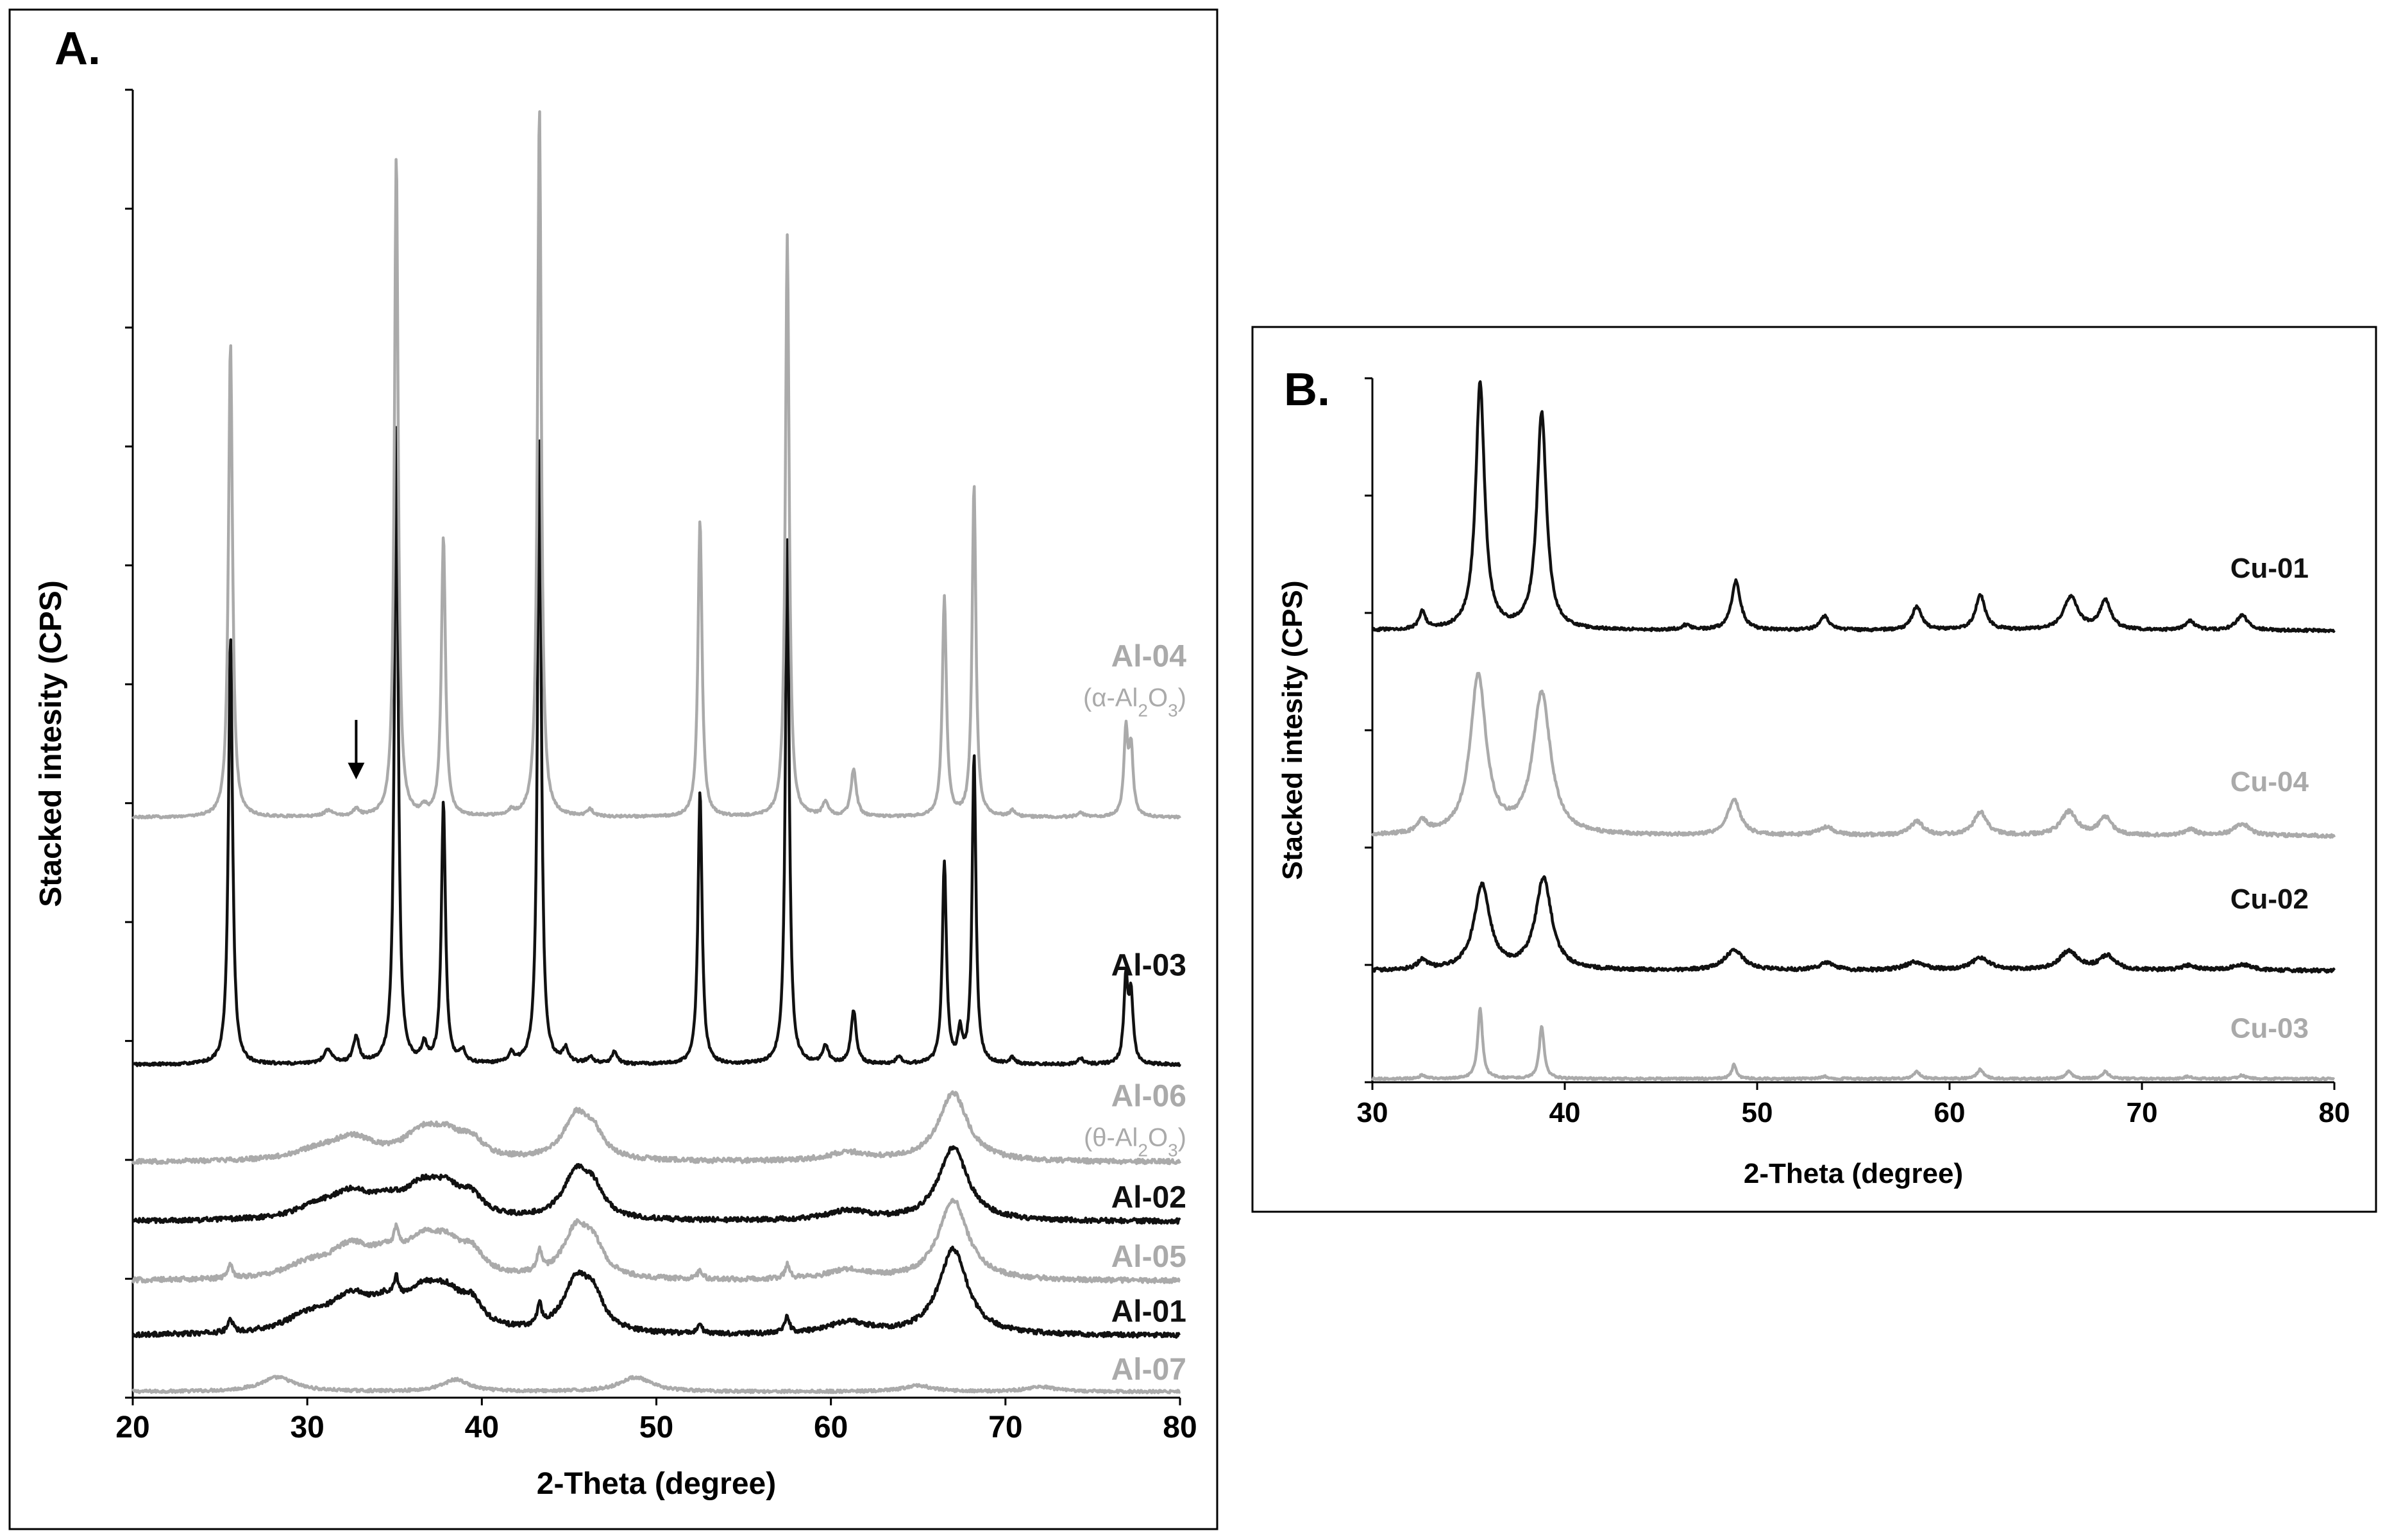 The width and height of the screenshot is (2385, 1540). I want to click on panel-a-label: A., so click(78, 48).